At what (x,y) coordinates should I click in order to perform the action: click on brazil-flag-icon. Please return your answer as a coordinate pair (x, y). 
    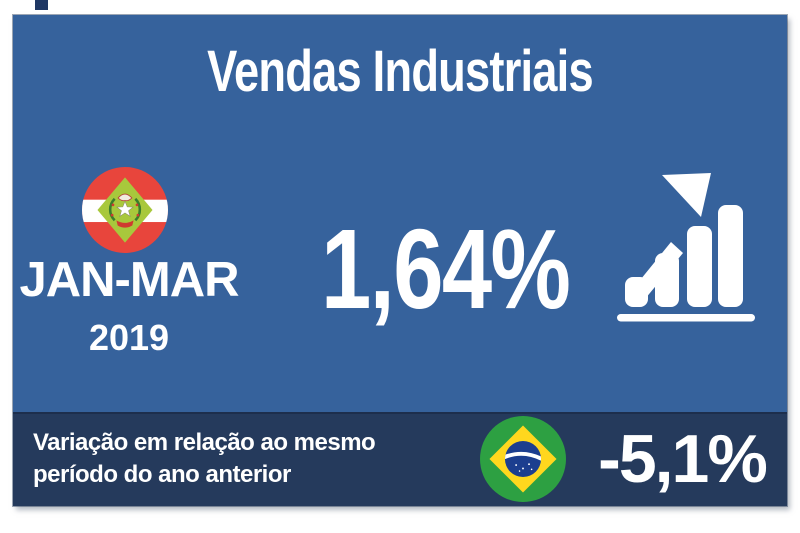
    Looking at the image, I should click on (523, 459).